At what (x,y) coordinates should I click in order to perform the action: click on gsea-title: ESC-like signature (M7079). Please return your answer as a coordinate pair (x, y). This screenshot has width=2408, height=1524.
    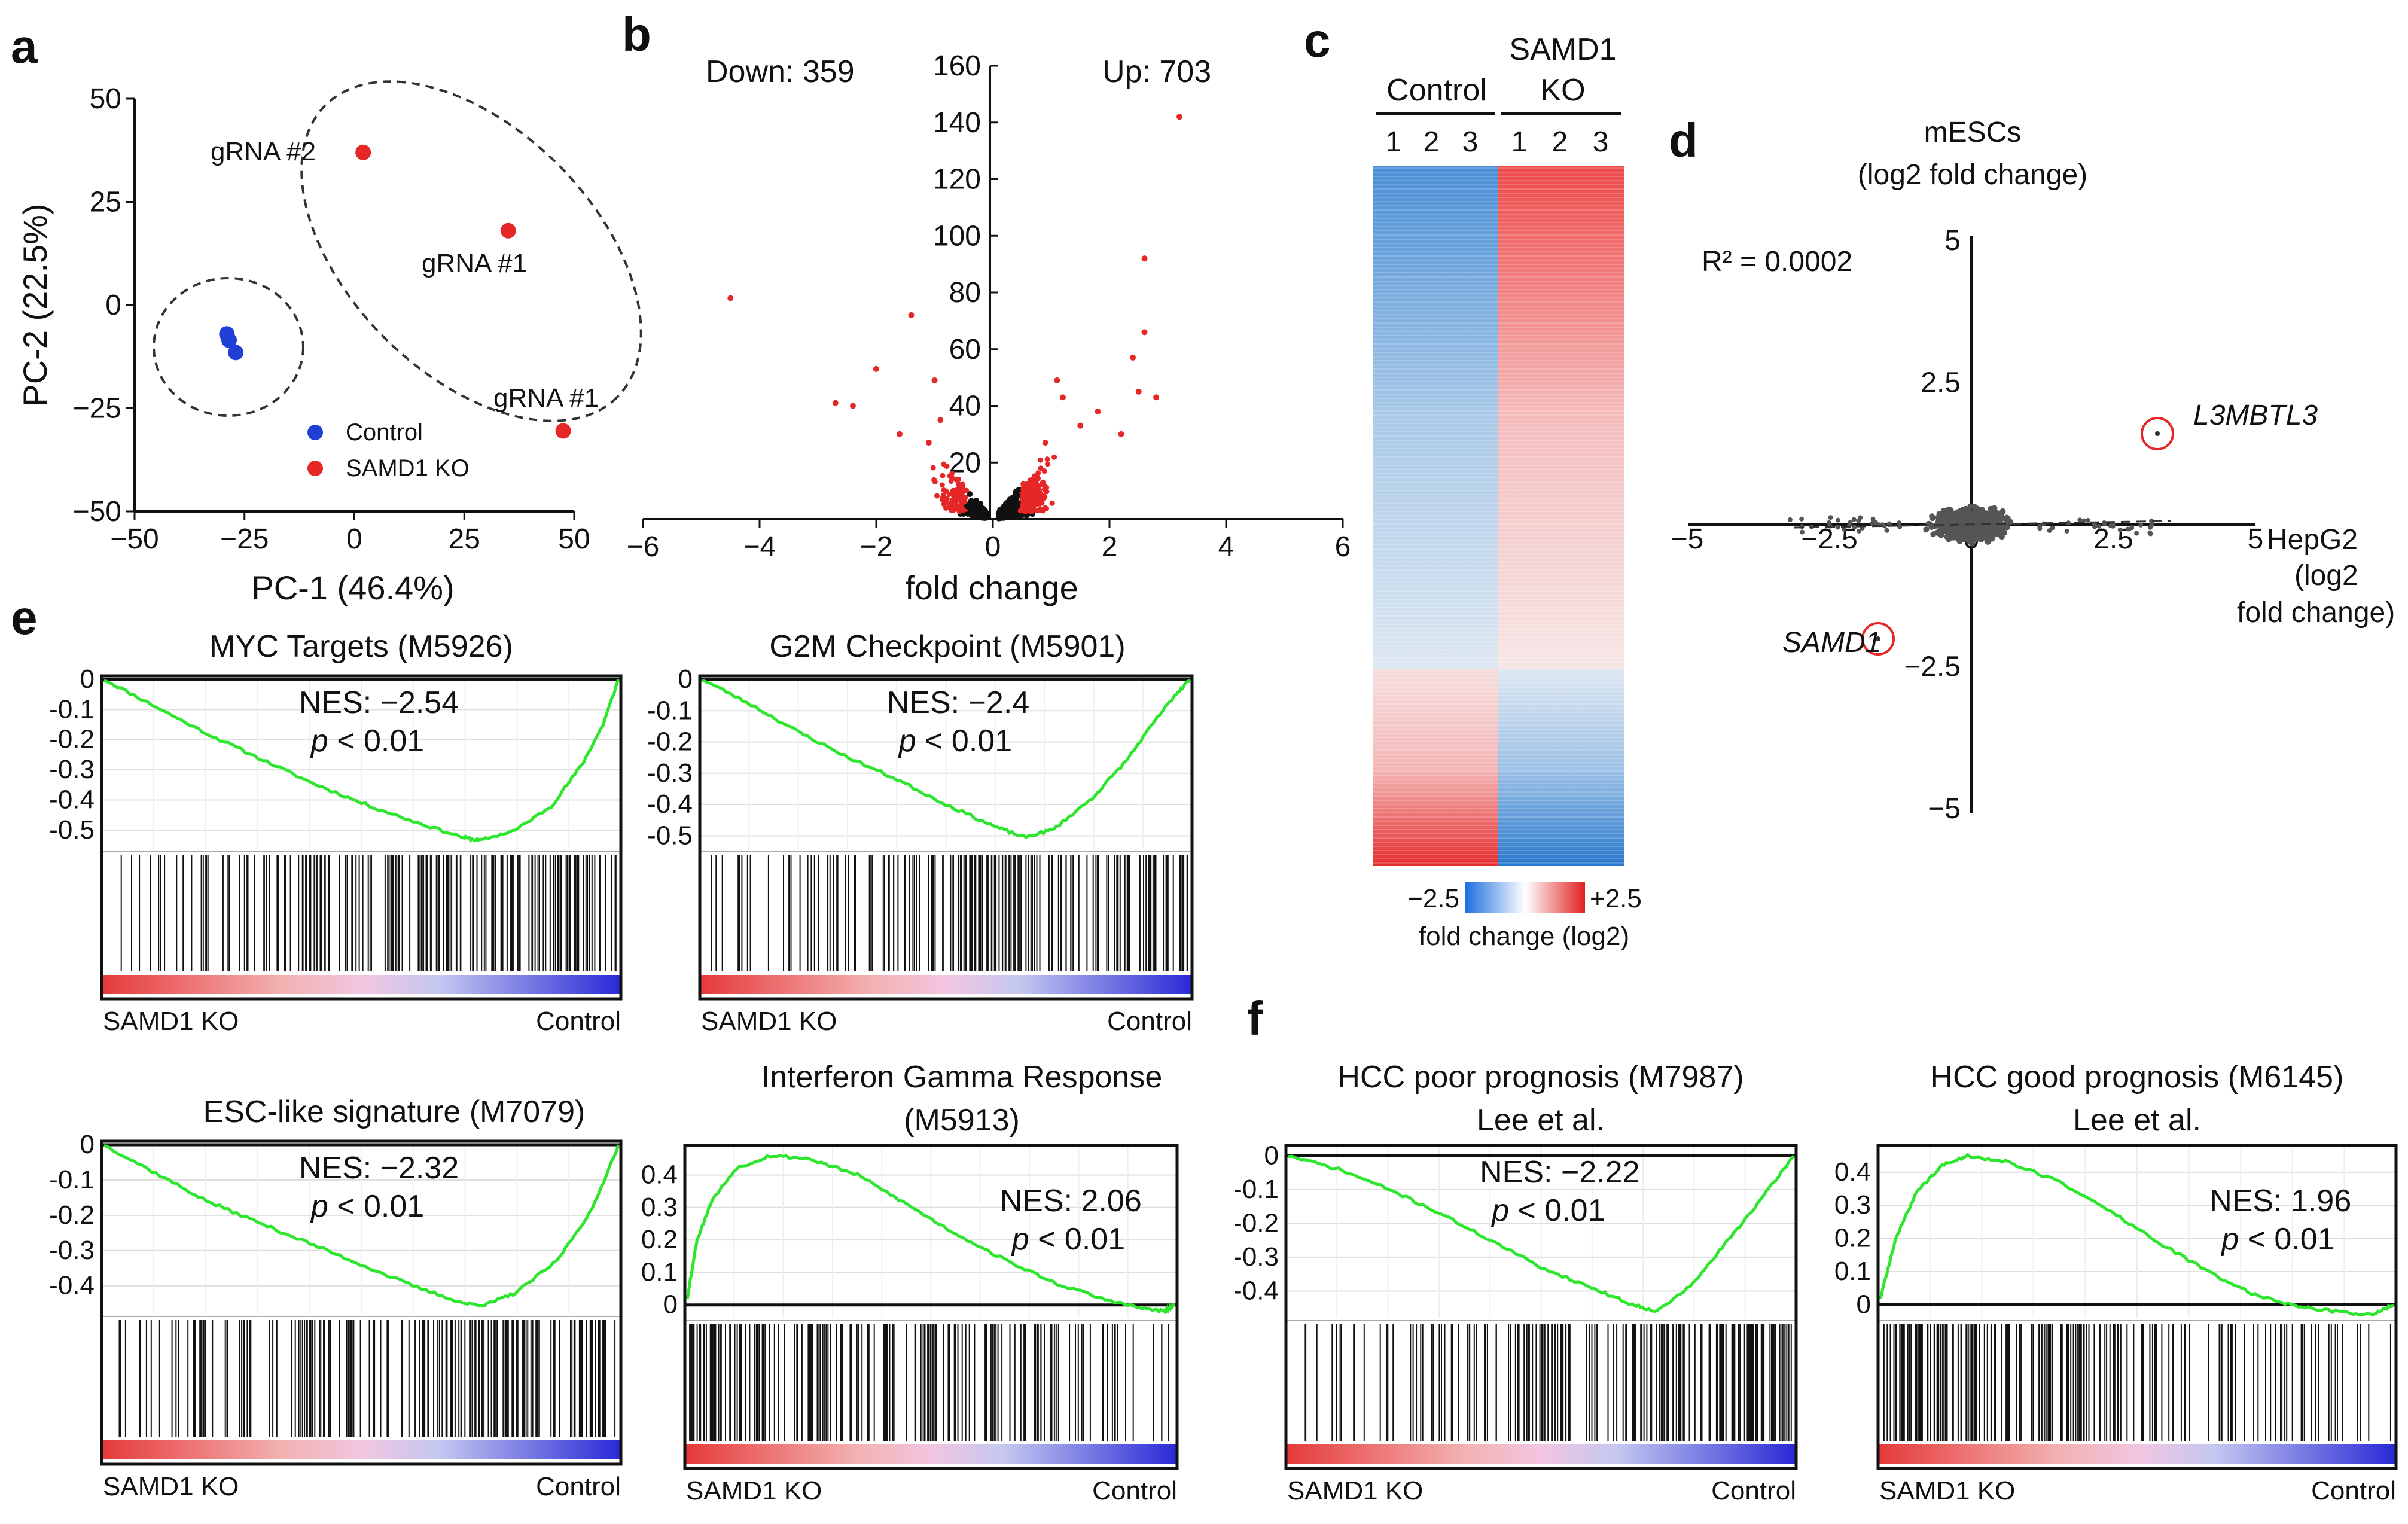
    Looking at the image, I should click on (394, 1112).